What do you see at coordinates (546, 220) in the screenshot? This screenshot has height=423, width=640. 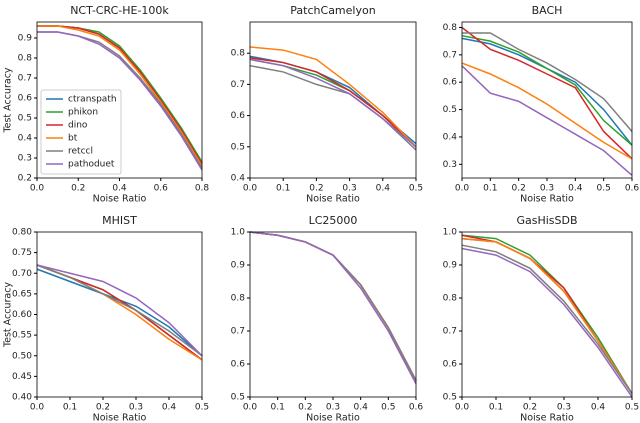 I see `chart-title: GasHisSDB` at bounding box center [546, 220].